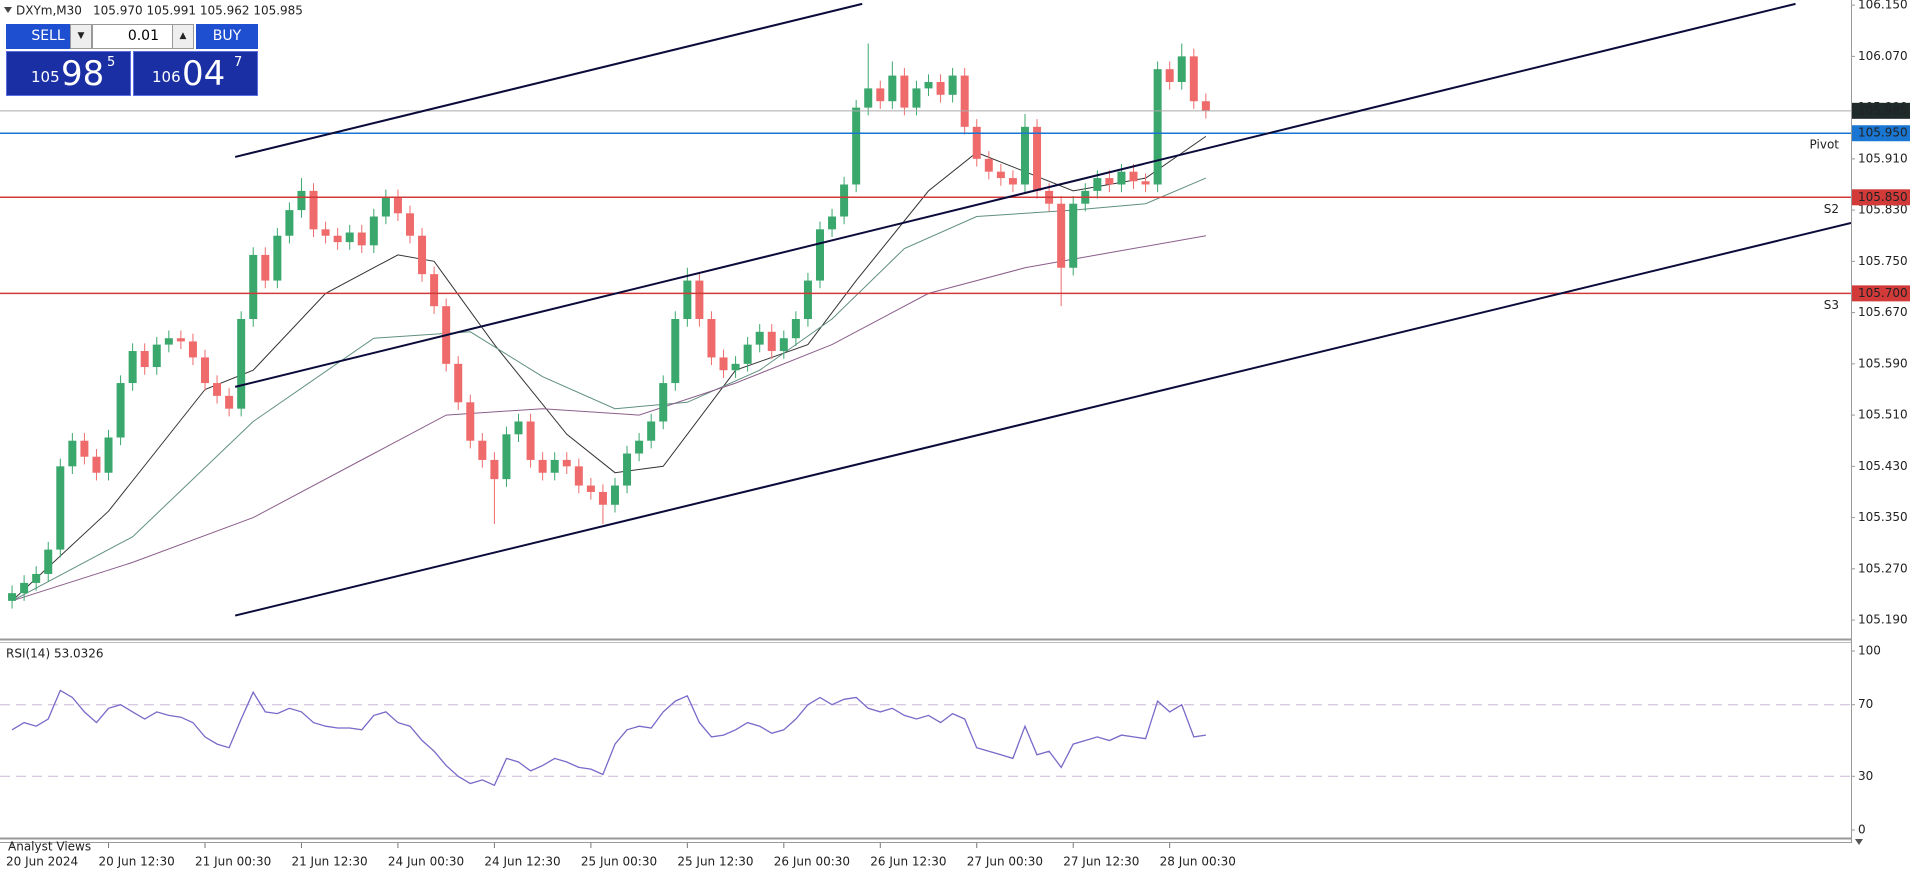 Image resolution: width=1916 pixels, height=874 pixels. I want to click on y-tick-label: 30, so click(1865, 776).